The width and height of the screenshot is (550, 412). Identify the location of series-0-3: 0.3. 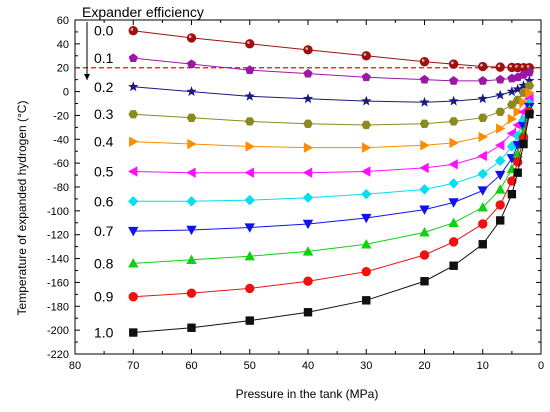
(314, 105).